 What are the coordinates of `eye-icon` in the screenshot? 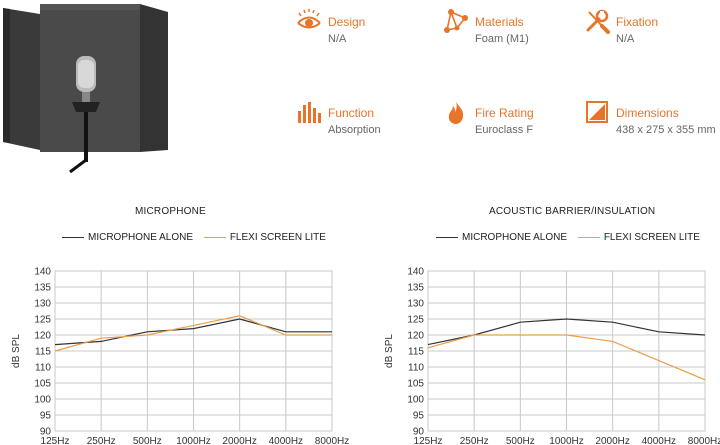 It's located at (309, 19).